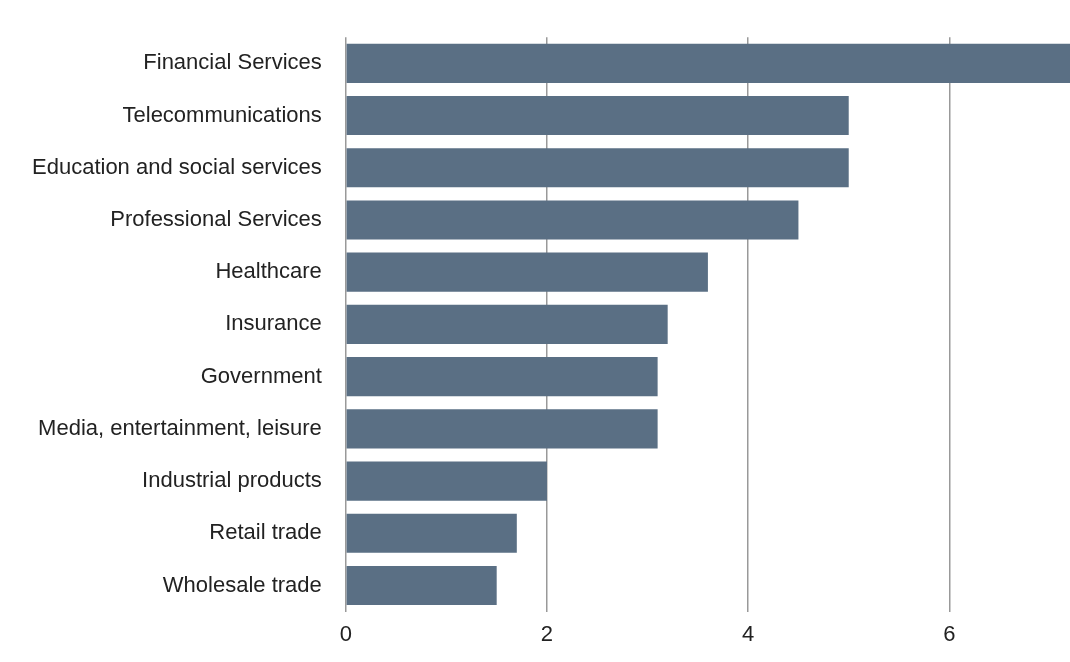 Image resolution: width=1070 pixels, height=662 pixels. What do you see at coordinates (268, 271) in the screenshot?
I see `y-tick-label: Healthcare` at bounding box center [268, 271].